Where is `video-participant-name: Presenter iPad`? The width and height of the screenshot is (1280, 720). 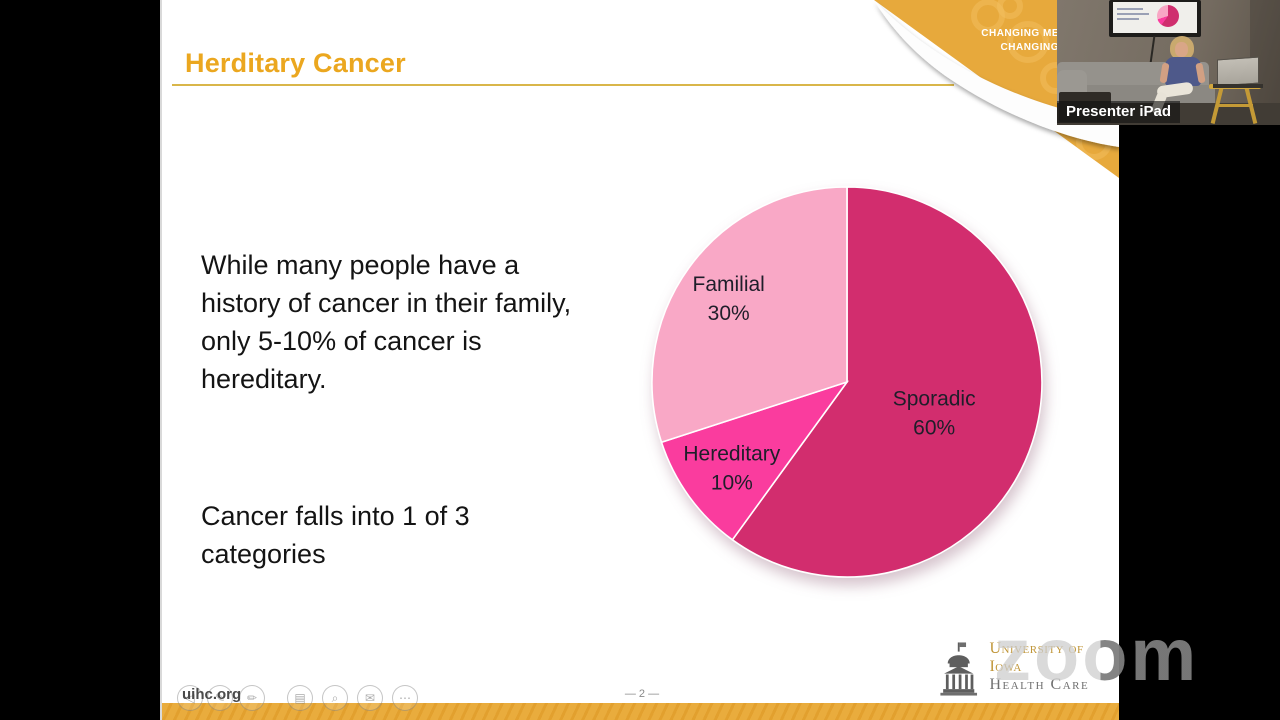 video-participant-name: Presenter iPad is located at coordinates (1119, 112).